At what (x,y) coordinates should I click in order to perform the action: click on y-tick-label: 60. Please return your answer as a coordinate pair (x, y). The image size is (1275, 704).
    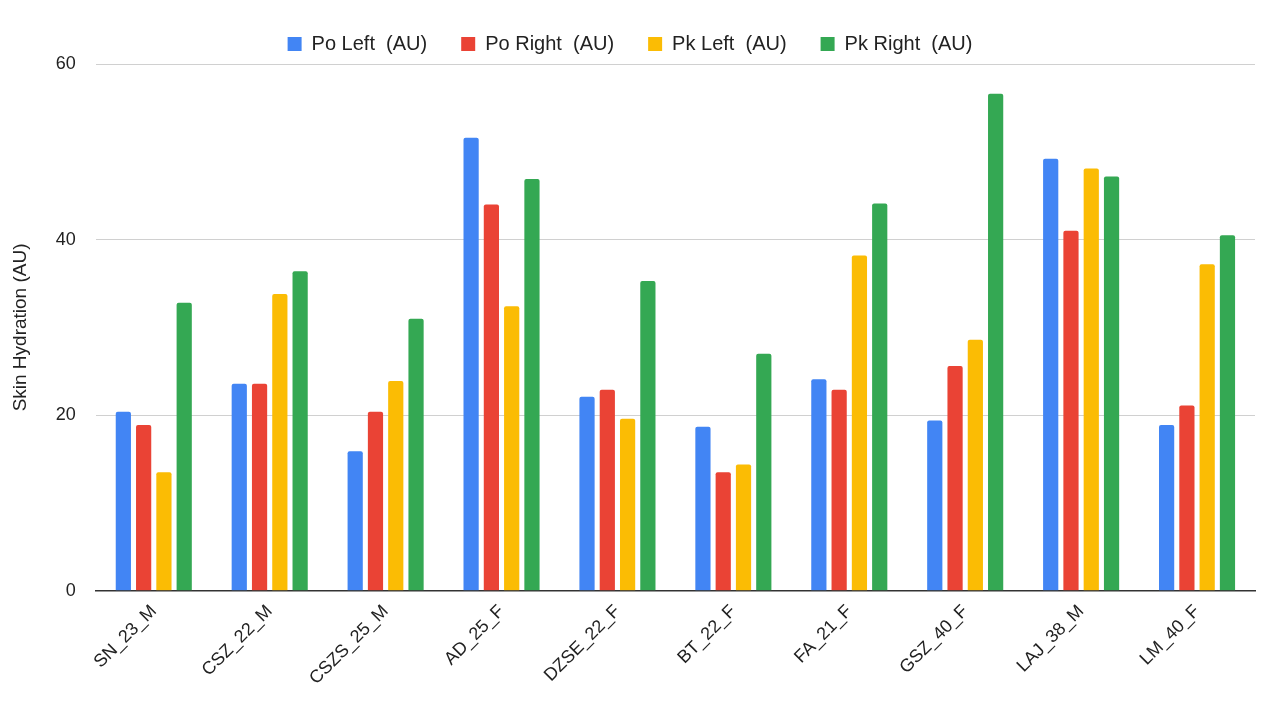
    Looking at the image, I should click on (65, 62).